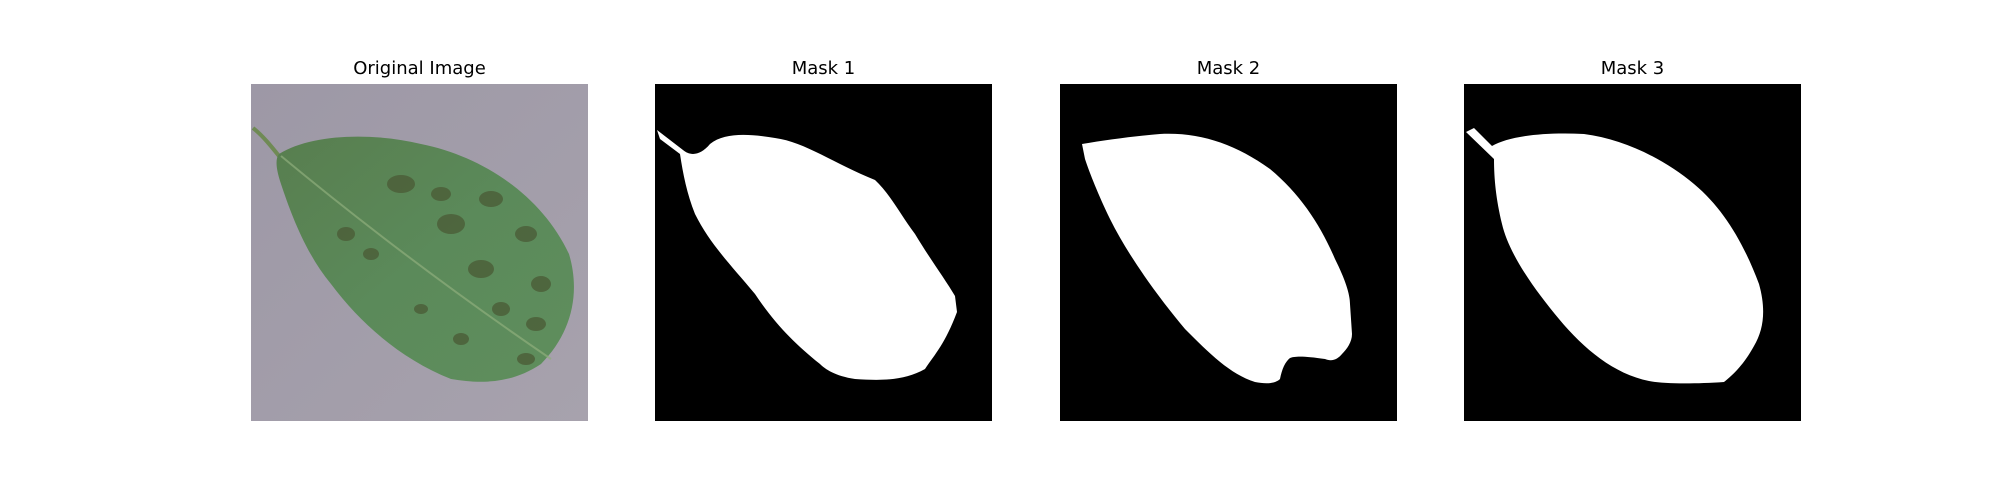 The image size is (2000, 500). Describe the element at coordinates (1632, 68) in the screenshot. I see `panel-title-mask3: Mask 3` at that location.